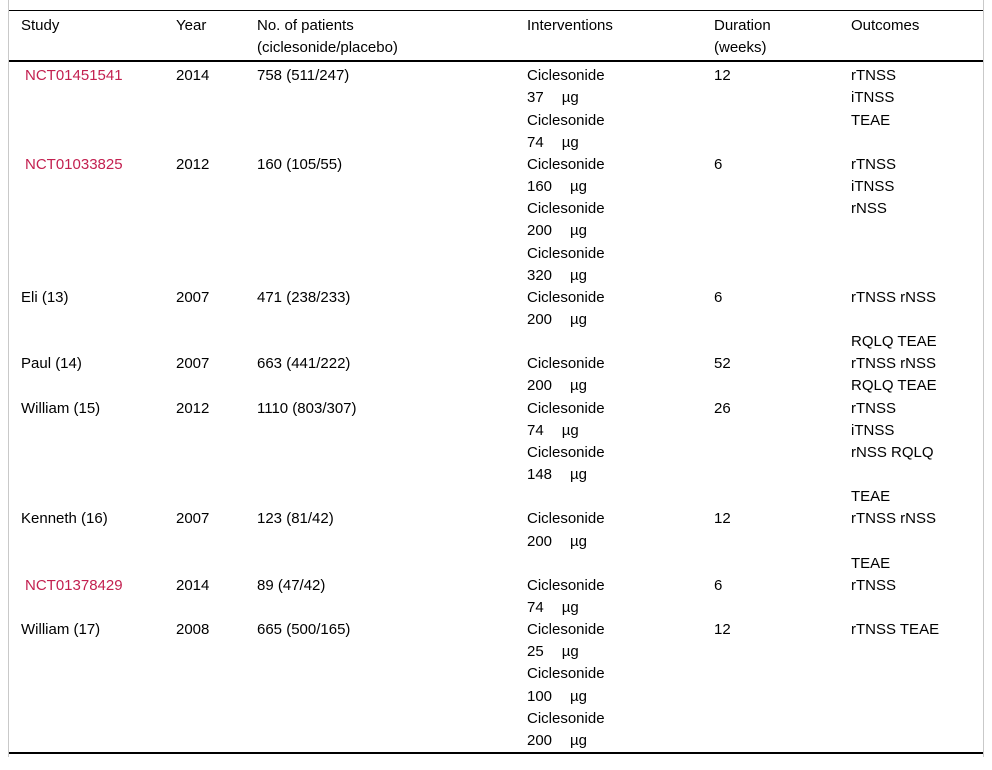 This screenshot has width=992, height=770. I want to click on header-patients-label-line2: (ciclesonide/placebo), so click(327, 48).